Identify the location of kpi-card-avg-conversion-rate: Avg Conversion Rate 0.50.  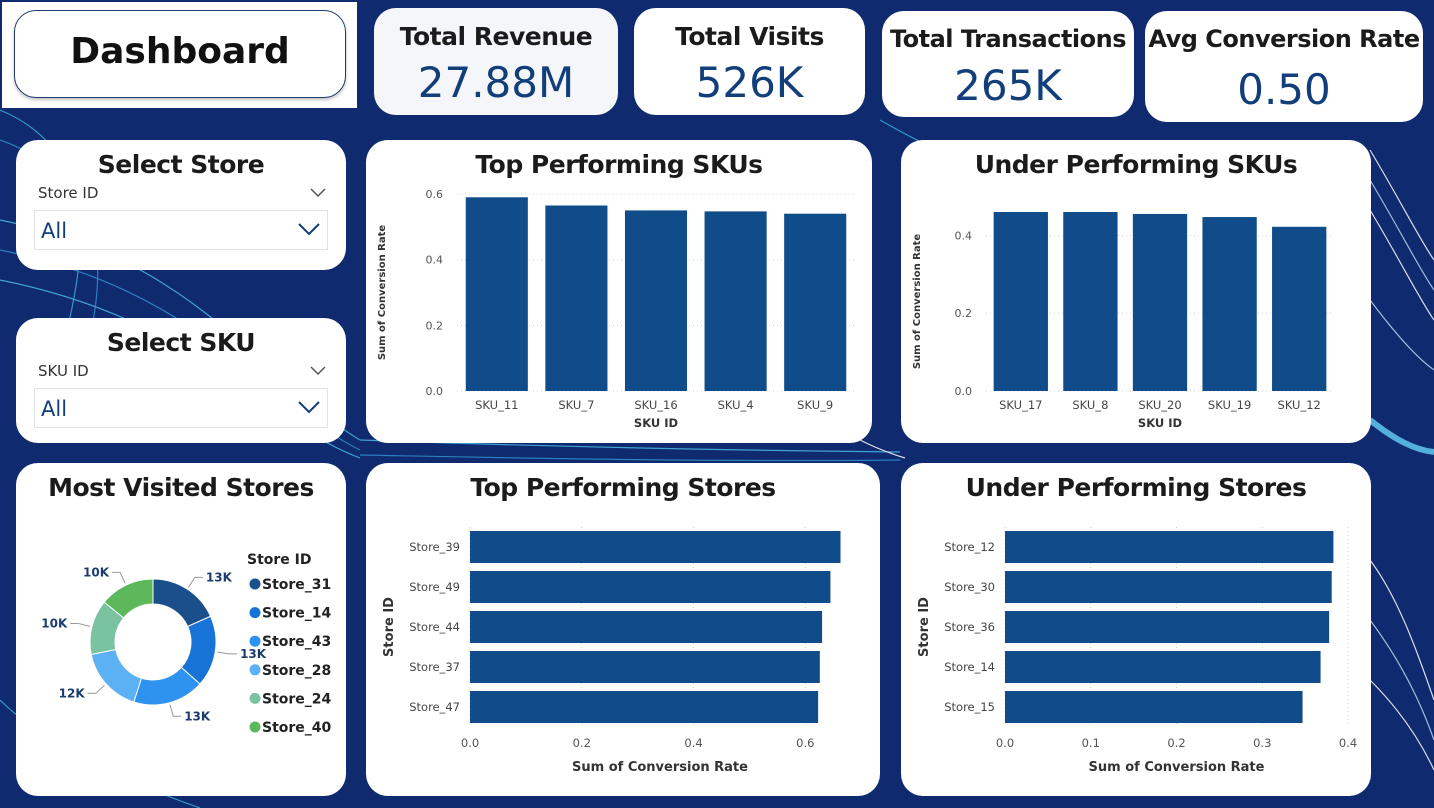
(1284, 66).